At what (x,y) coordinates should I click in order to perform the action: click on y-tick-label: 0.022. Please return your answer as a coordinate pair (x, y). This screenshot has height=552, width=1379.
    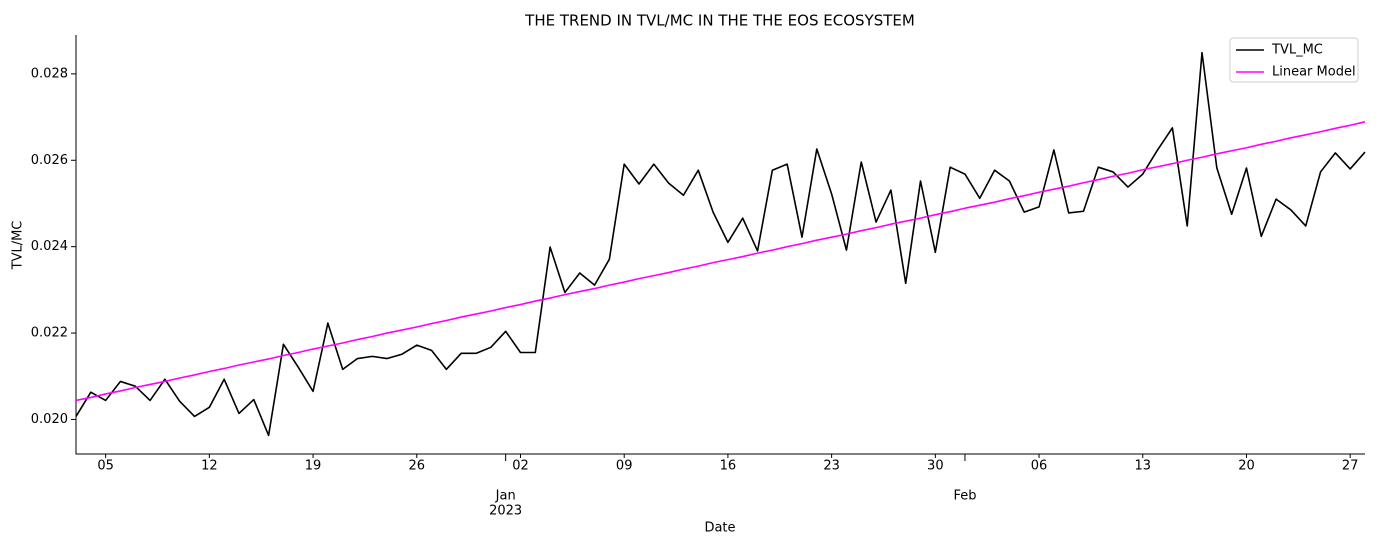
    Looking at the image, I should click on (49, 333).